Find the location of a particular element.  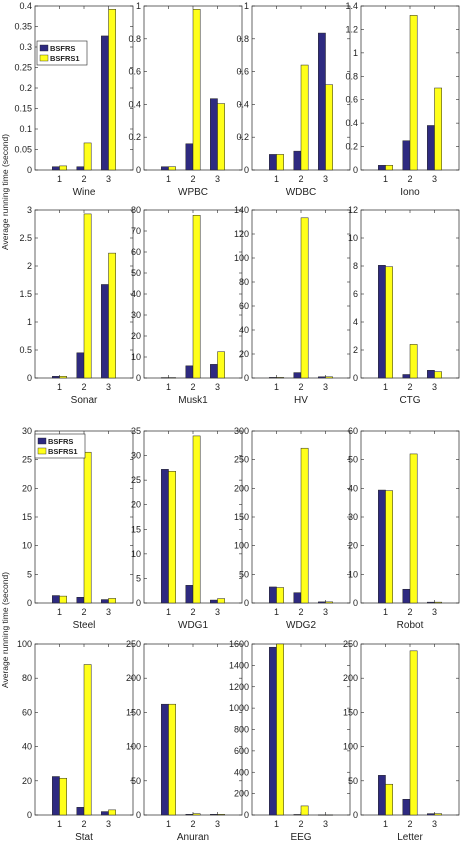

subplot-title: CTG is located at coordinates (409, 400).